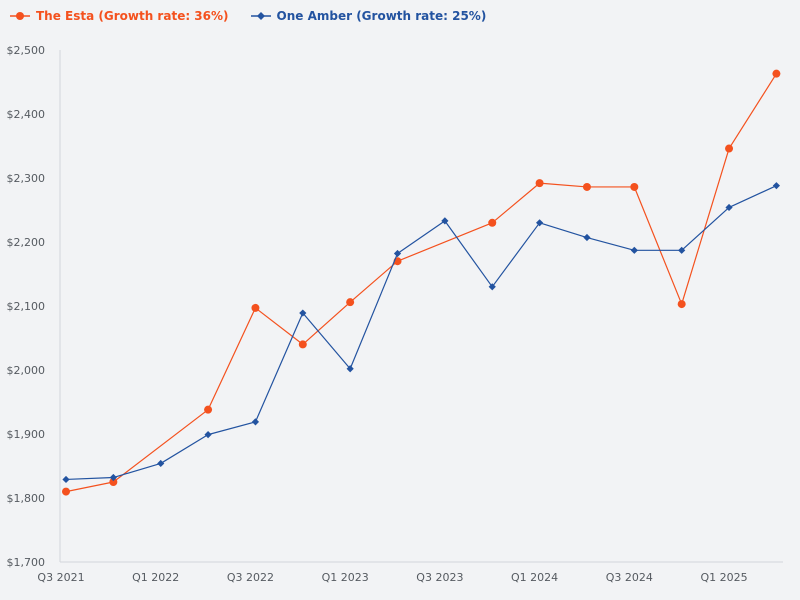 The height and width of the screenshot is (600, 800). Describe the element at coordinates (381, 16) in the screenshot. I see `legend-label-one-amber: One Amber (Growth rate: 25%)` at that location.